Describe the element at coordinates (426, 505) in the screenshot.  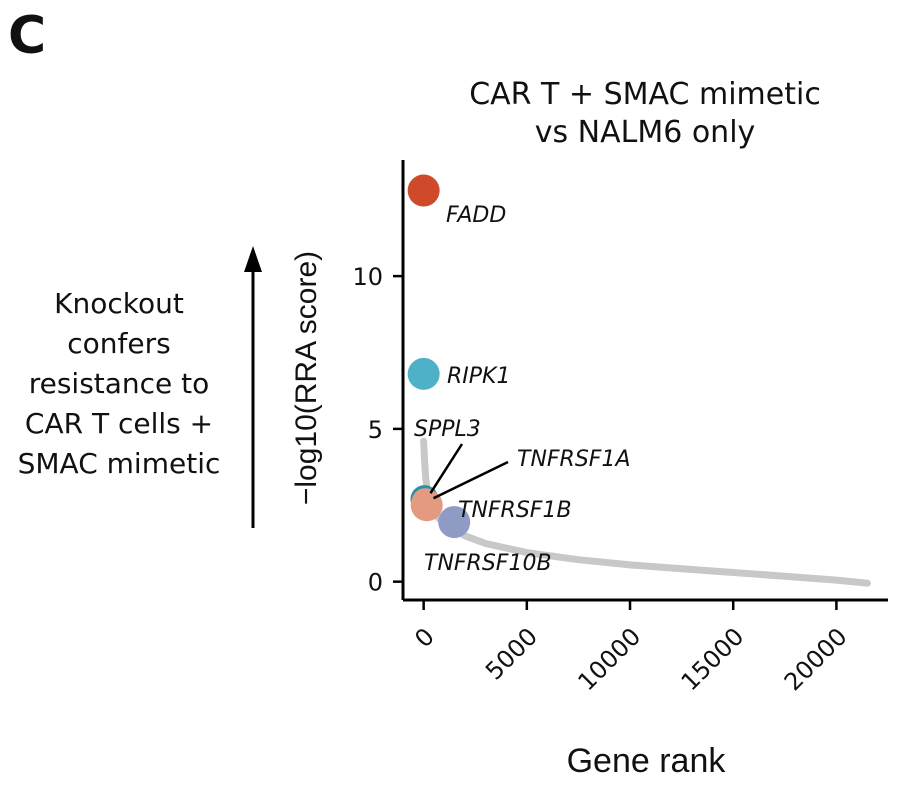
I see `point-tnfrsf1b` at that location.